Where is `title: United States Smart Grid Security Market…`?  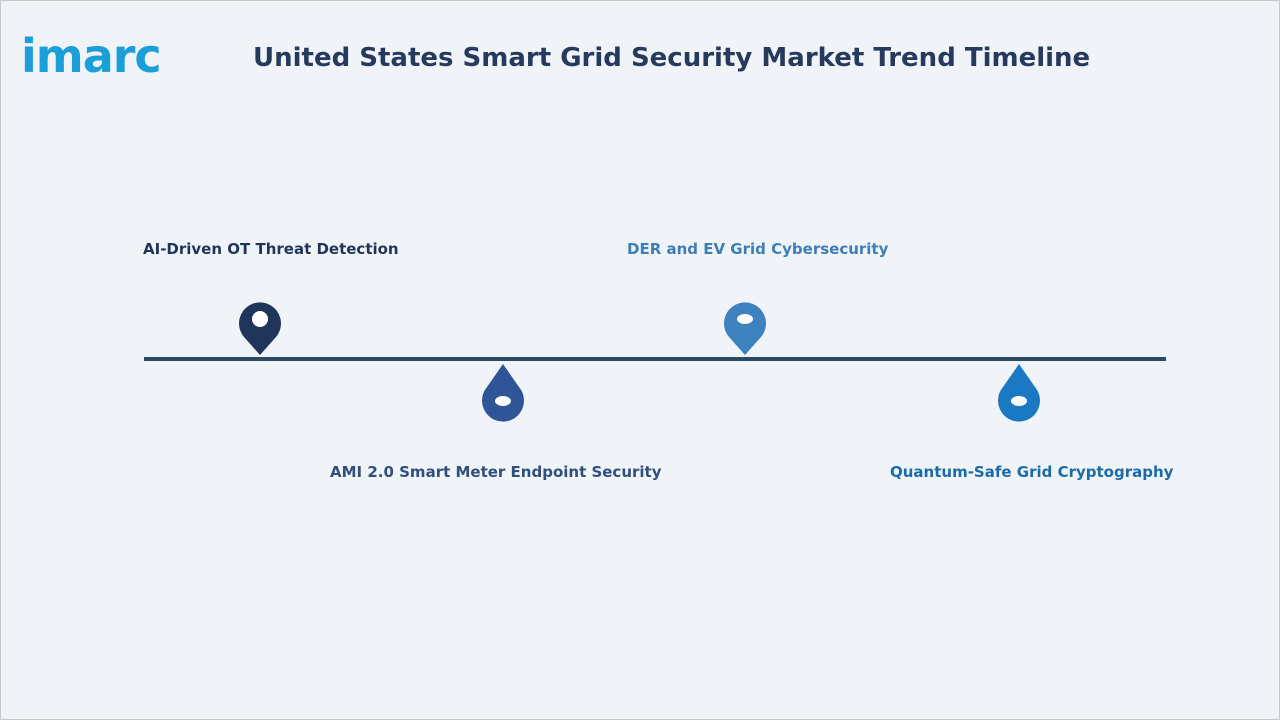 title: United States Smart Grid Security Market… is located at coordinates (672, 58).